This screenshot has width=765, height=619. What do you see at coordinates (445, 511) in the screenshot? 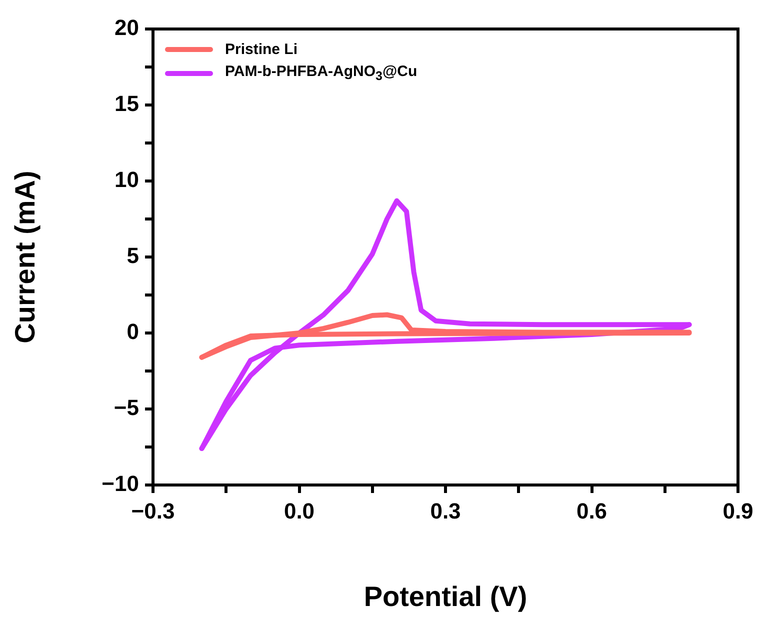
I see `x-tick-label: 0.3` at bounding box center [445, 511].